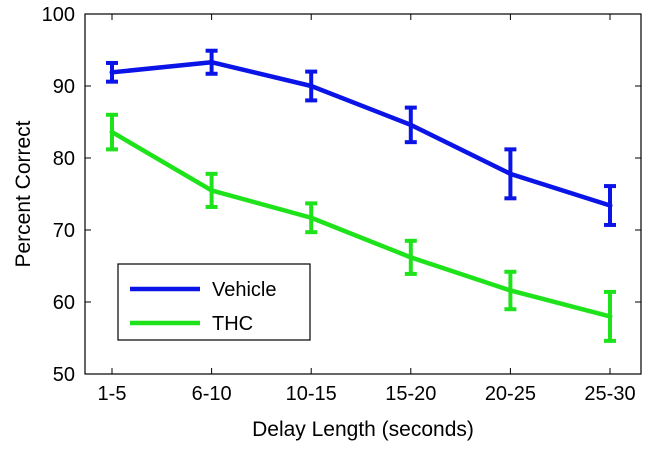  I want to click on x-tick-label: 15-20, so click(410, 394).